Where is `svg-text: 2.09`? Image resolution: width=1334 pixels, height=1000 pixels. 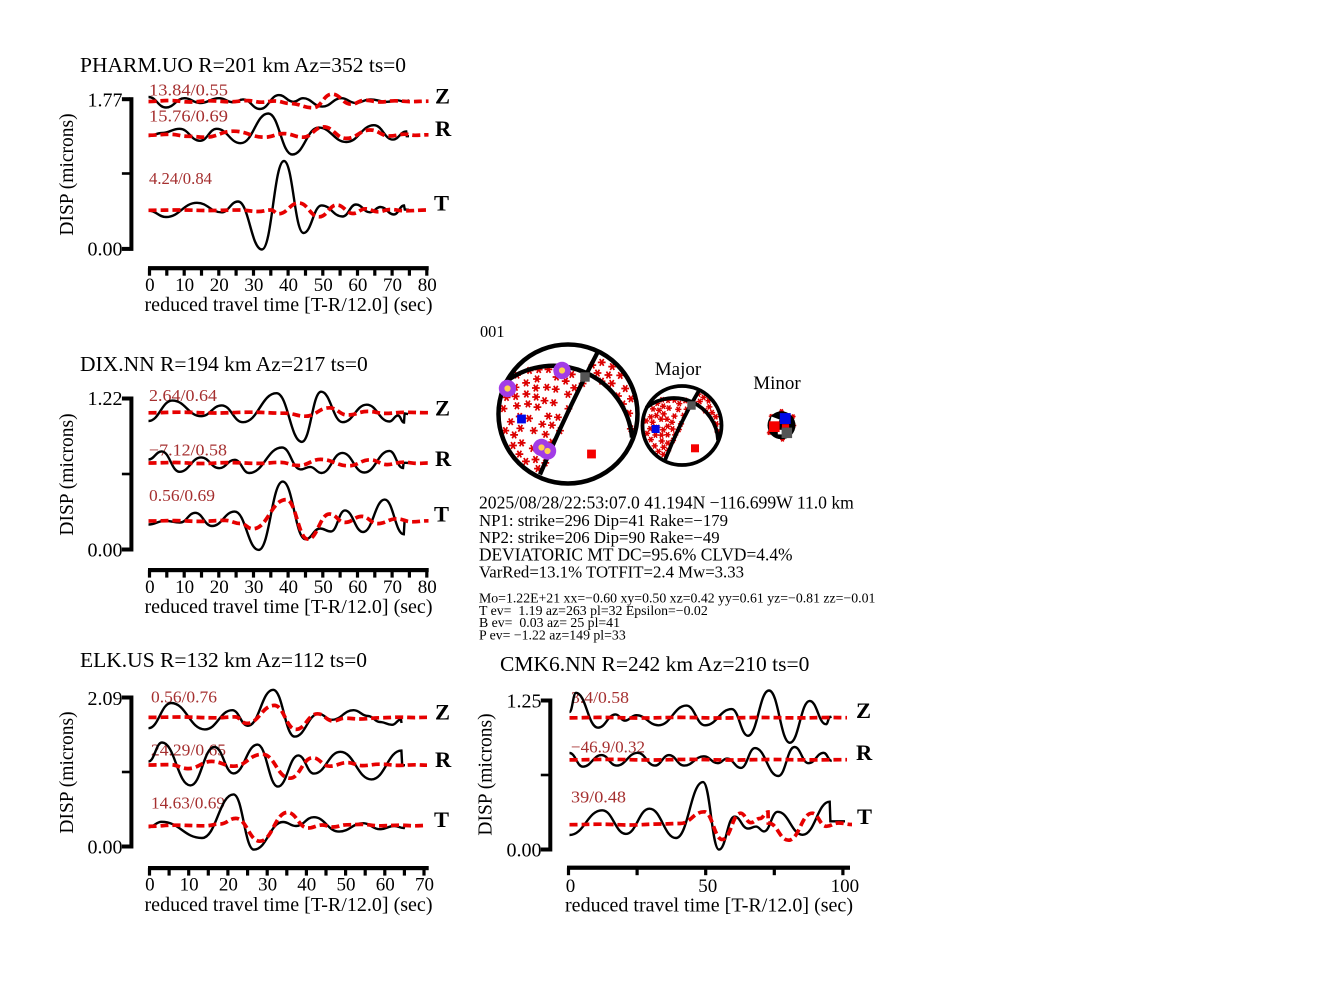 svg-text: 2.09 is located at coordinates (105, 699).